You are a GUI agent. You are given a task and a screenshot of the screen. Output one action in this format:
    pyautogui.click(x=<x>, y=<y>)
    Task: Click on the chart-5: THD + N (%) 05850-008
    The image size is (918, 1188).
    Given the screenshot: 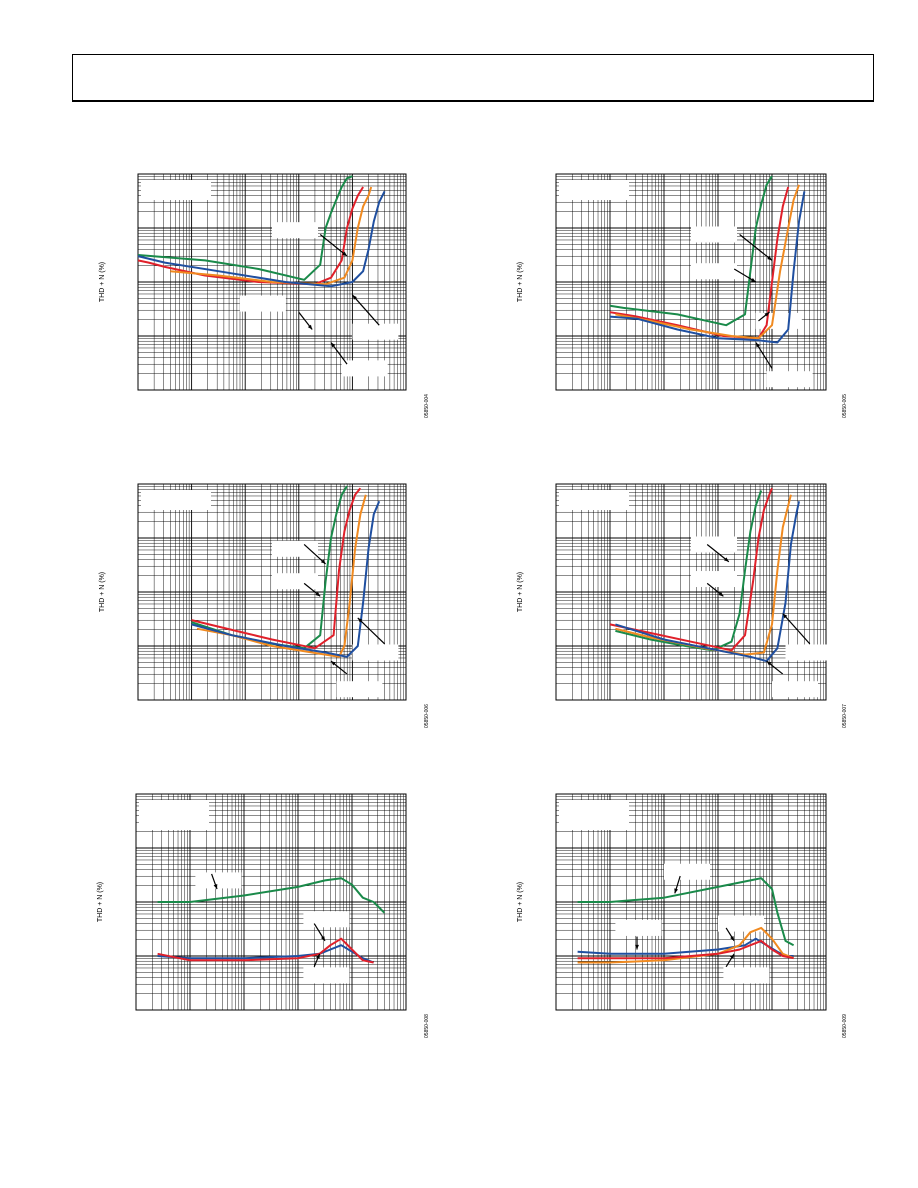 What is the action you would take?
    pyautogui.click(x=263, y=915)
    